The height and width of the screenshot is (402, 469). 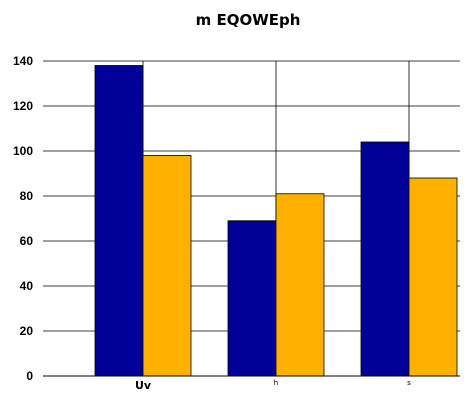 I want to click on y-tick-label: 60, so click(x=27, y=241).